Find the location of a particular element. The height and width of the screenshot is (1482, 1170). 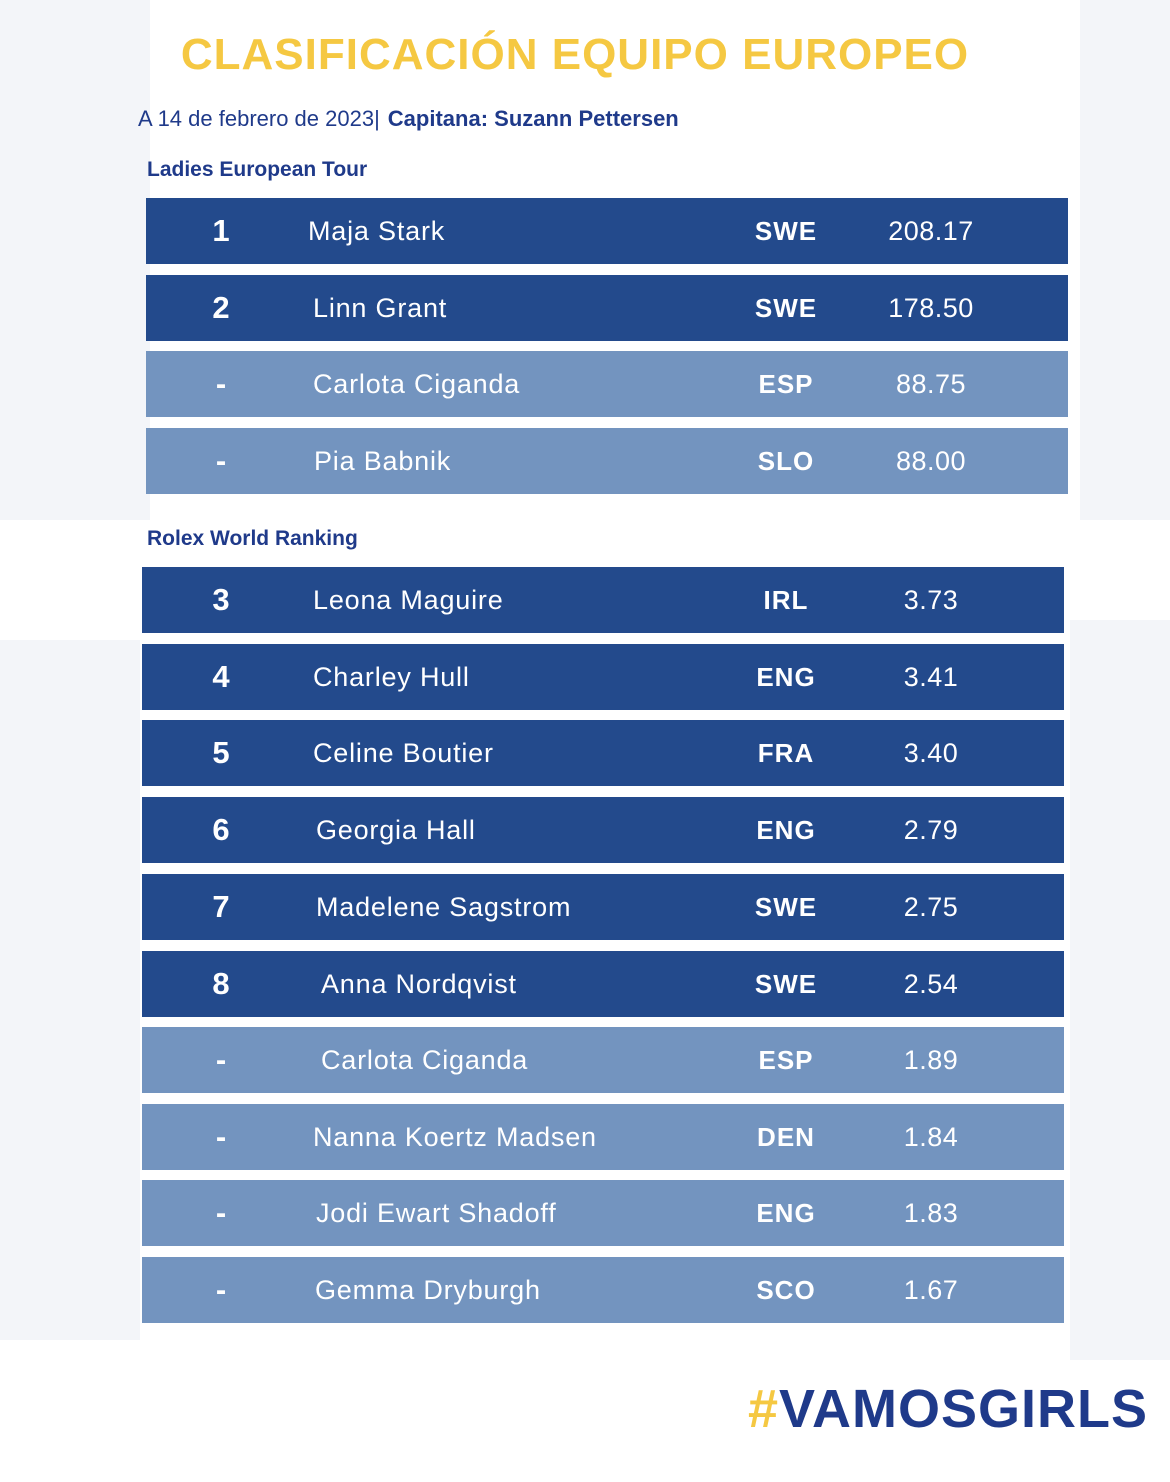

player-name: Maja Stark is located at coordinates (377, 230).